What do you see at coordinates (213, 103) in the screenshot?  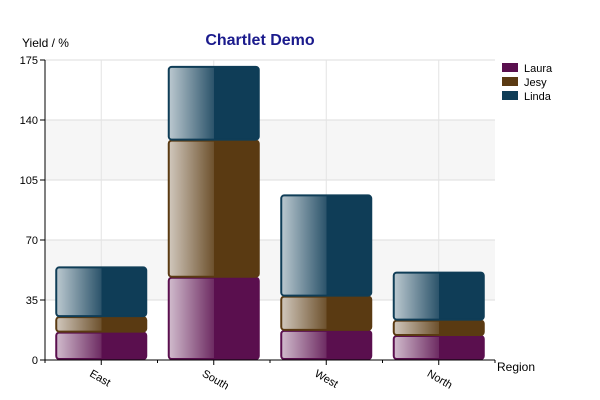 I see `bar-linda-south` at bounding box center [213, 103].